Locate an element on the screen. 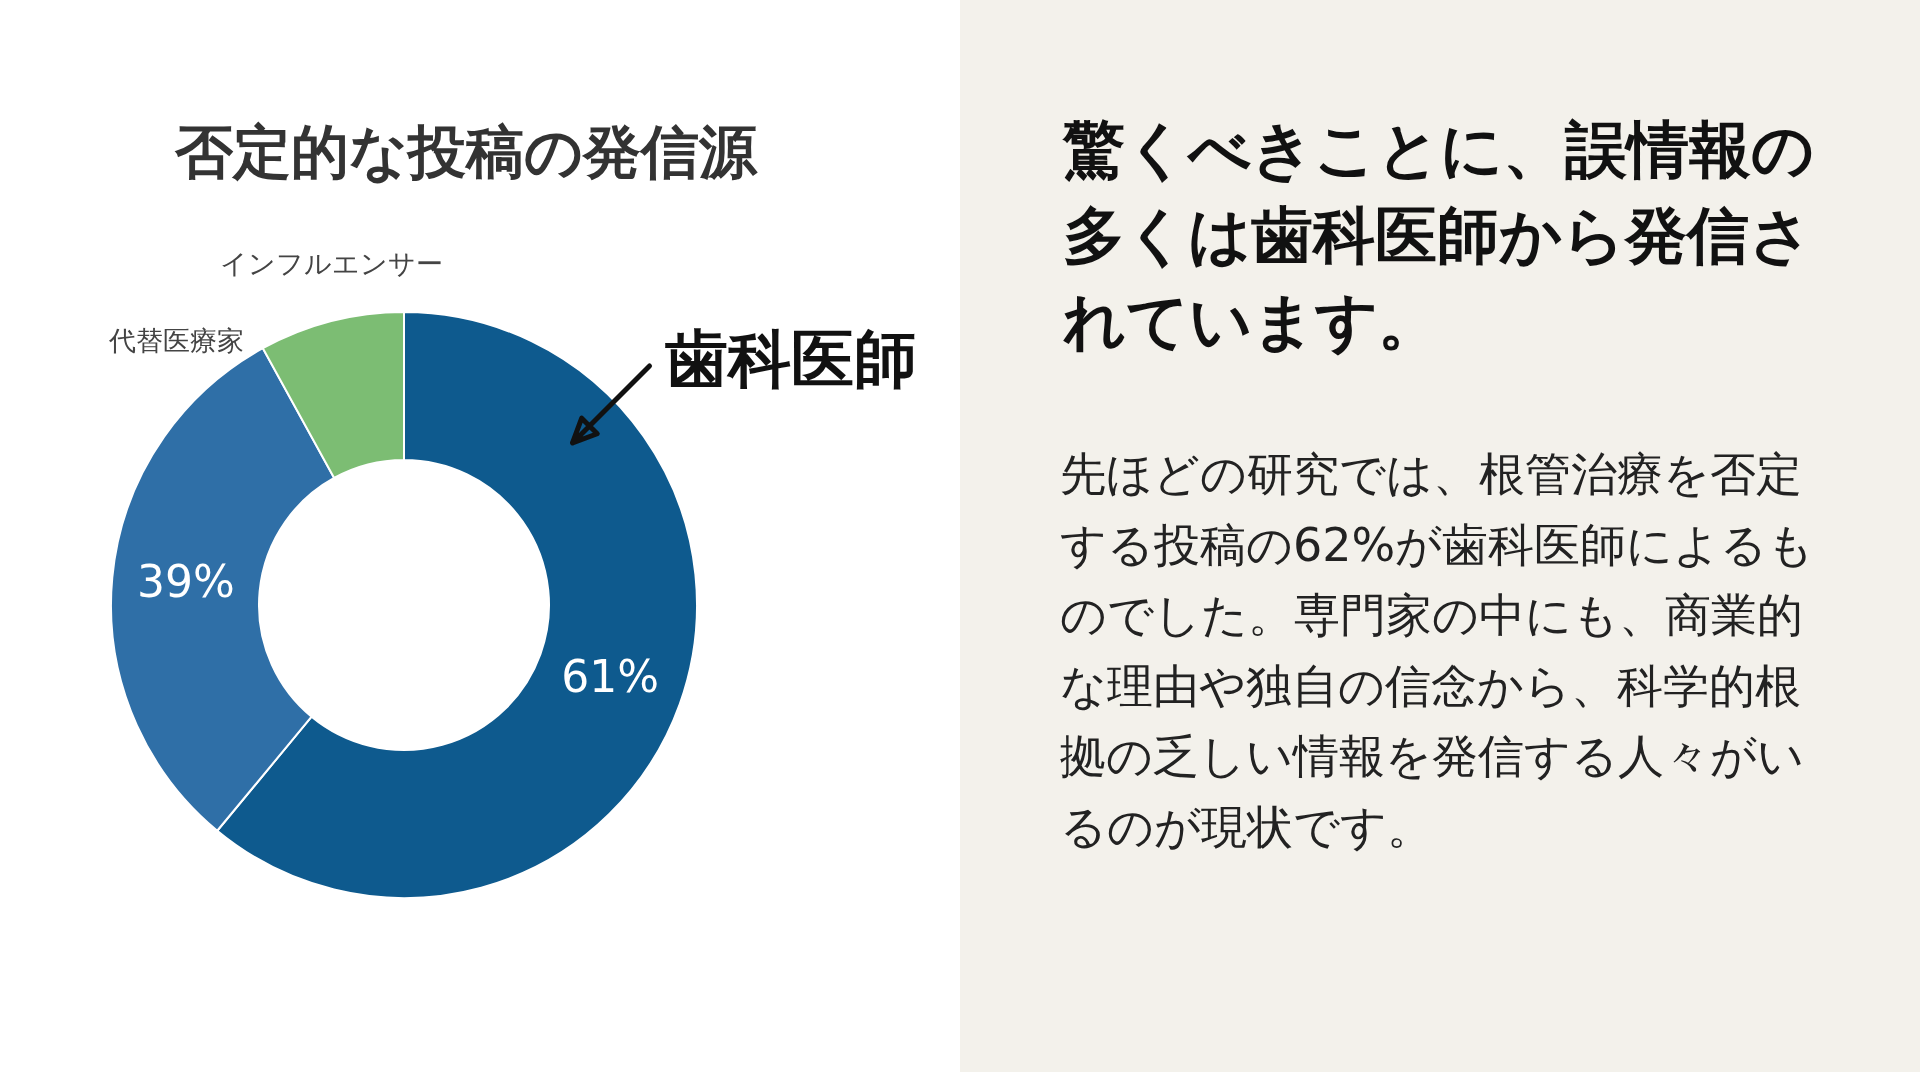 Image resolution: width=1920 pixels, height=1072 pixels. chart-title: 否定的な投稿の発信源 is located at coordinates (466, 152).